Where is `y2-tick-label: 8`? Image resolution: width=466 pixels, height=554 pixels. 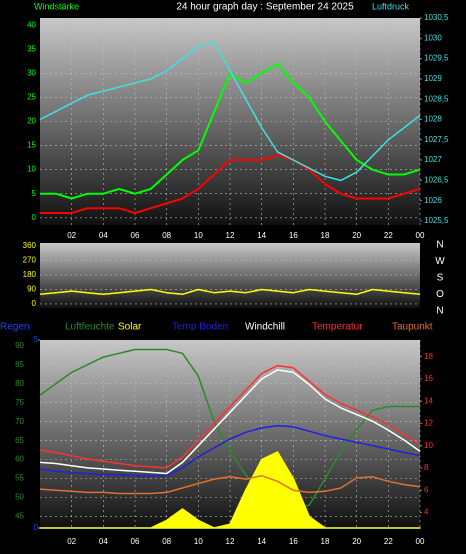
y2-tick-label: 8 is located at coordinates (426, 467).